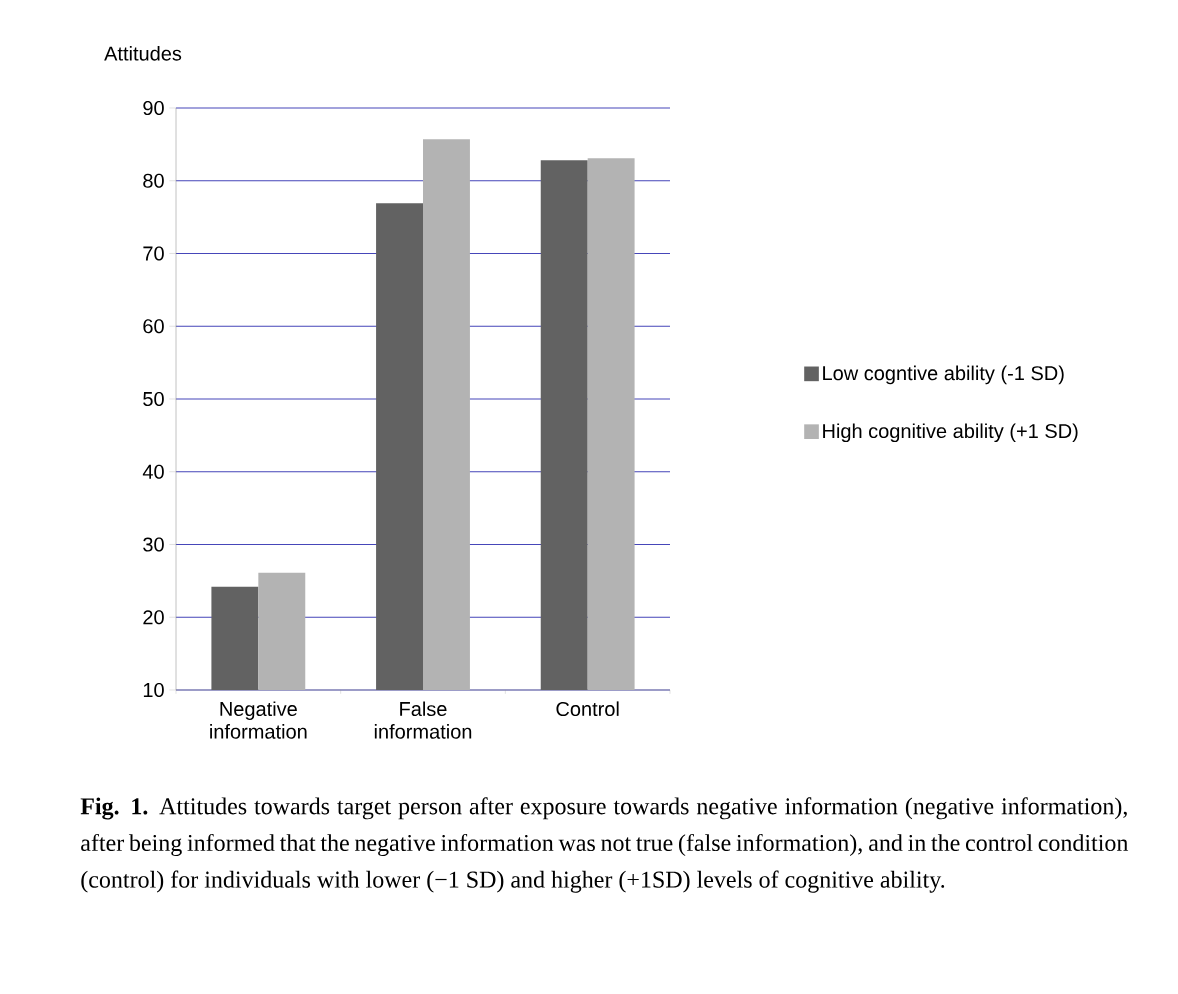 The width and height of the screenshot is (1178, 994). Describe the element at coordinates (143, 53) in the screenshot. I see `y-axis-title: Attitudes` at that location.